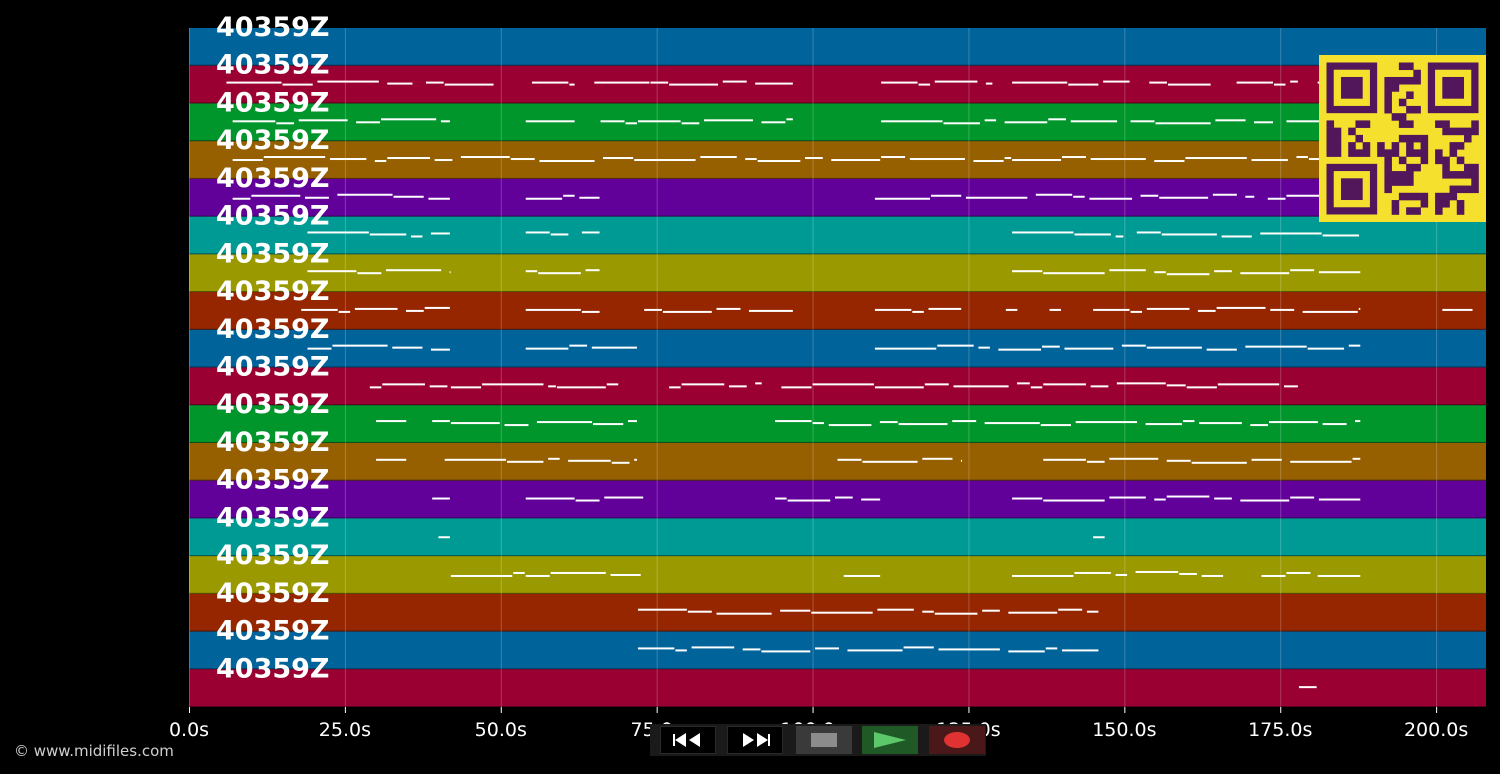 The width and height of the screenshot is (1500, 774). I want to click on stop-icon, so click(824, 740).